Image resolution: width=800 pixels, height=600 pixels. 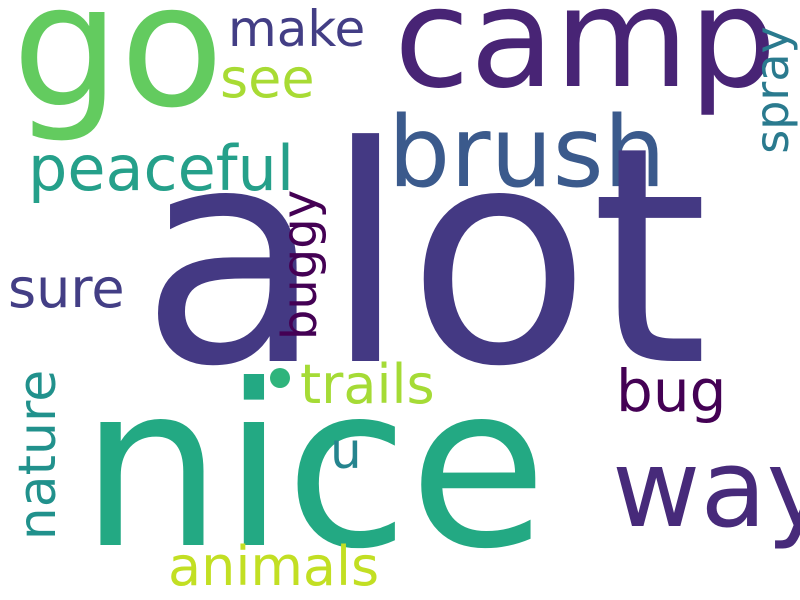 What do you see at coordinates (671, 391) in the screenshot?
I see `word-bug: bug` at bounding box center [671, 391].